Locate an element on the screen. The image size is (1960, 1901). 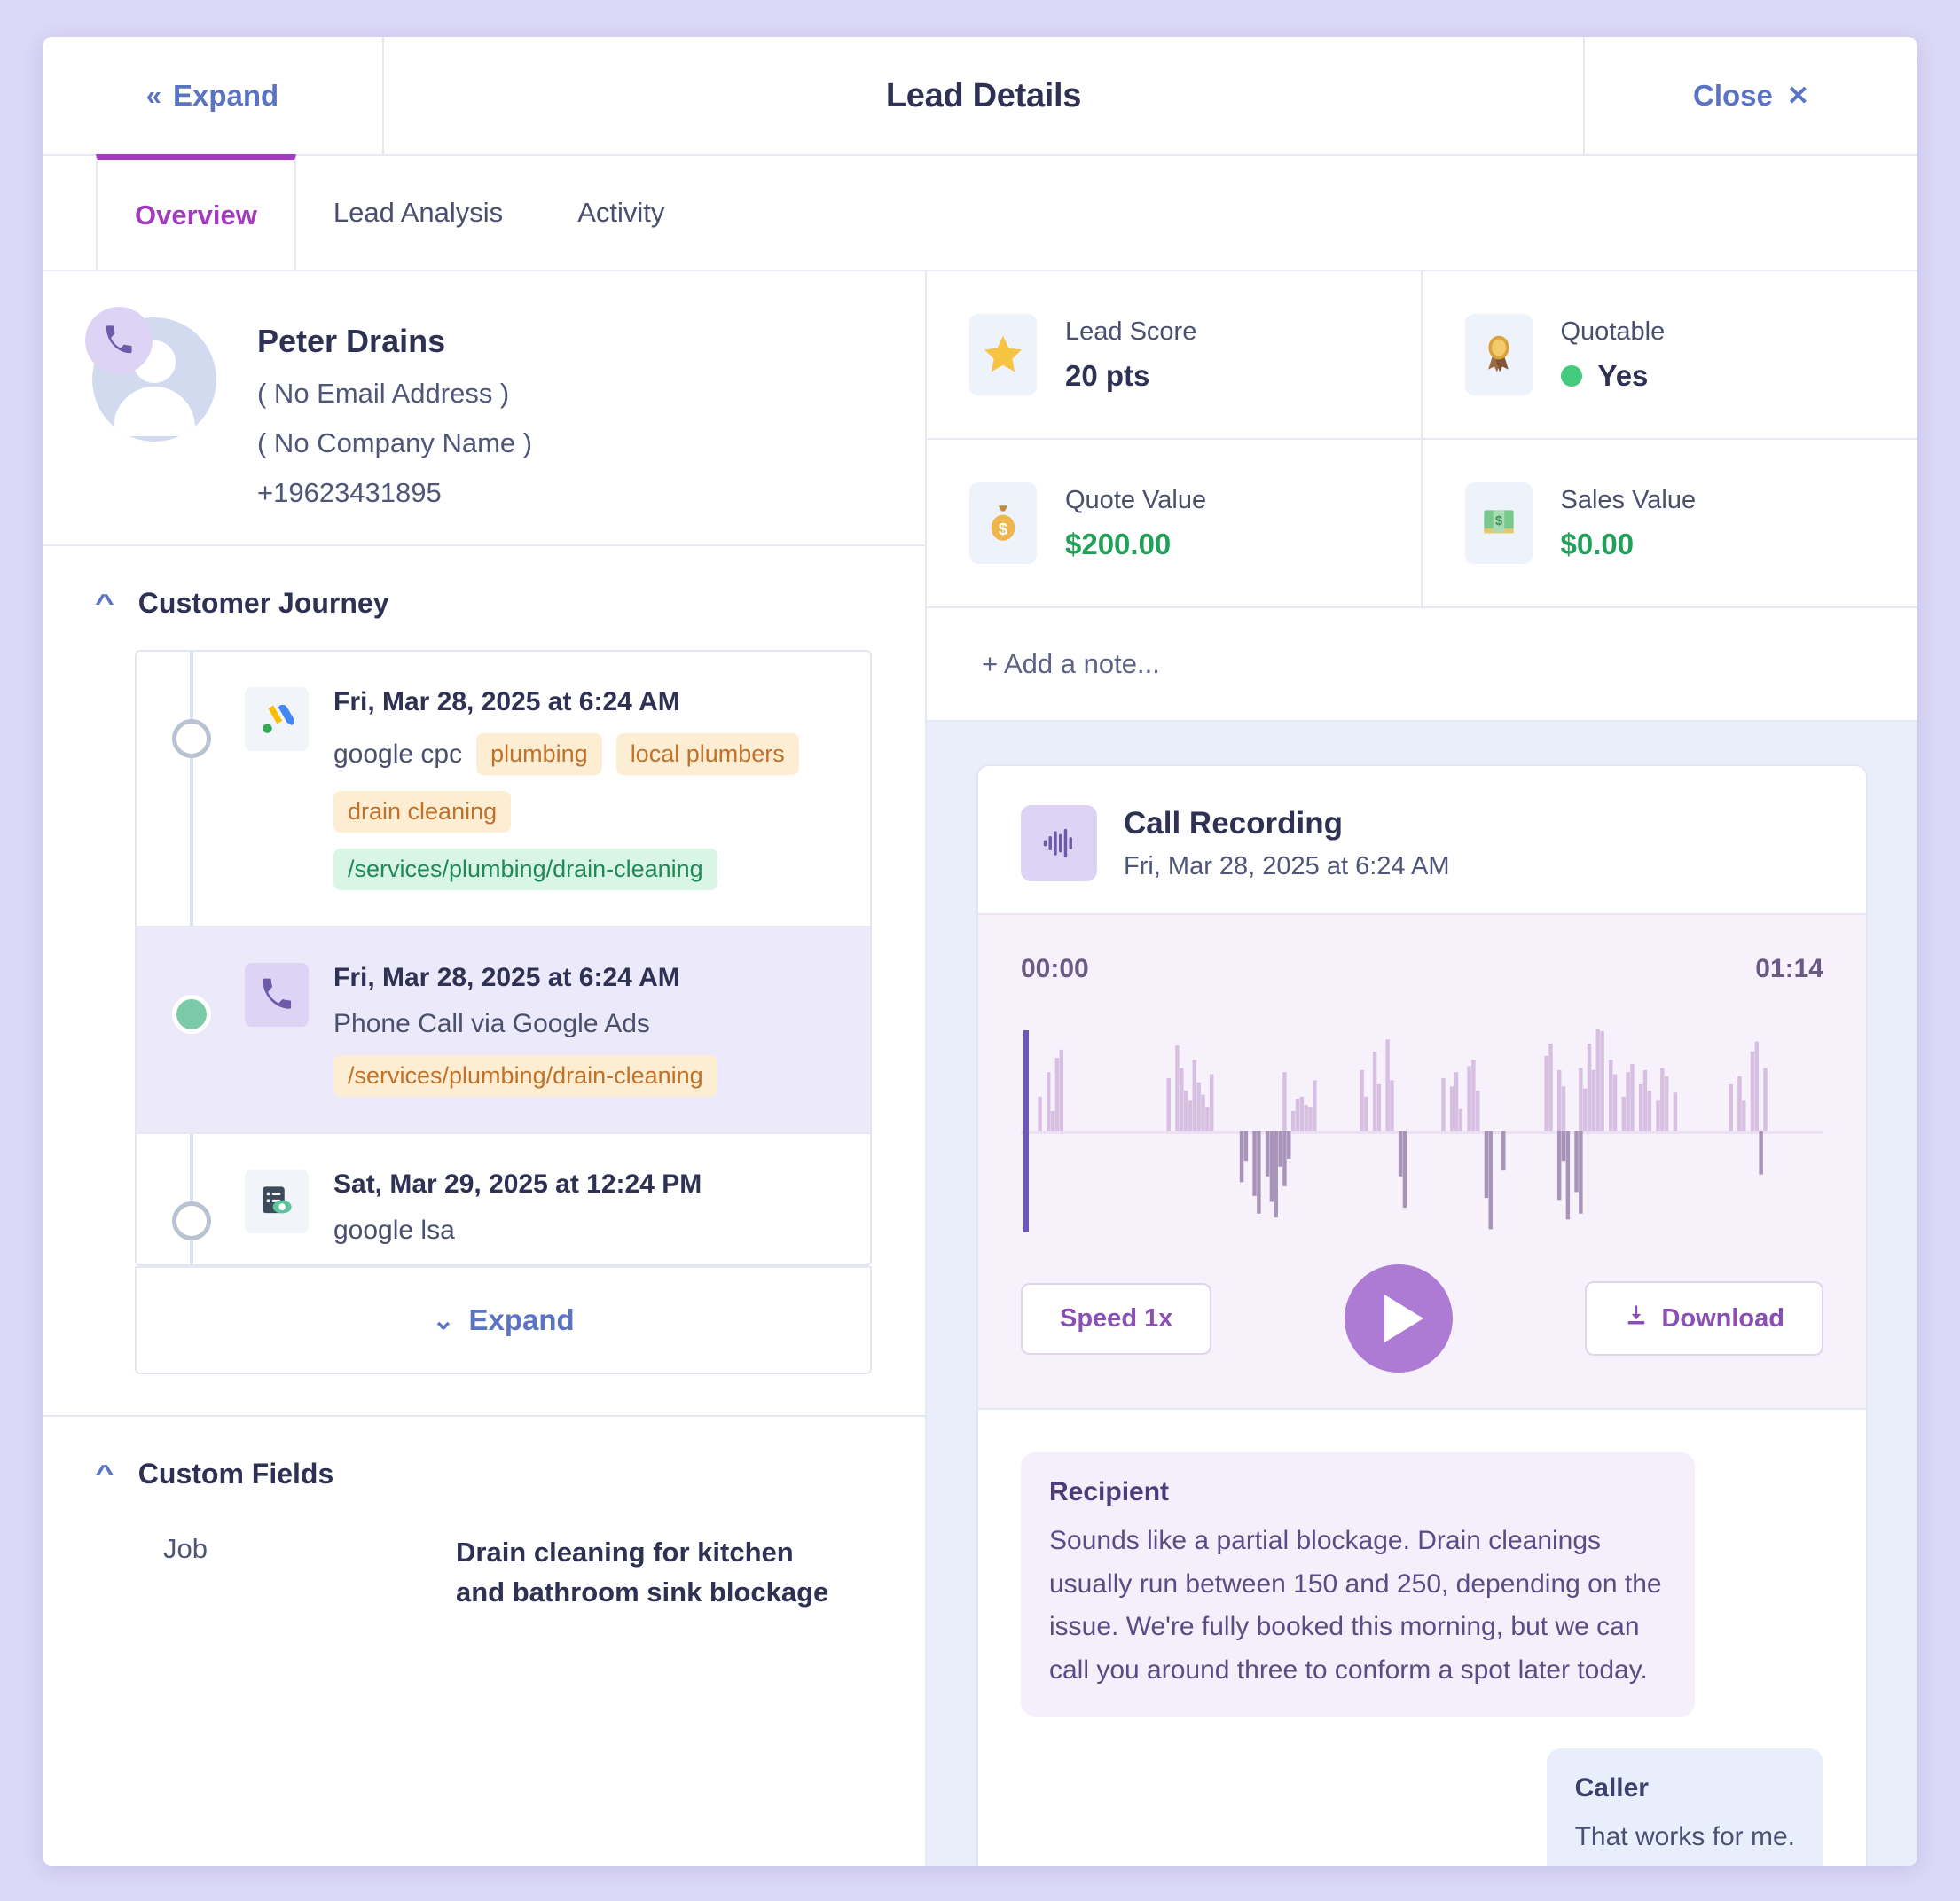
speed-label: Speed 1x is located at coordinates (1116, 1318).